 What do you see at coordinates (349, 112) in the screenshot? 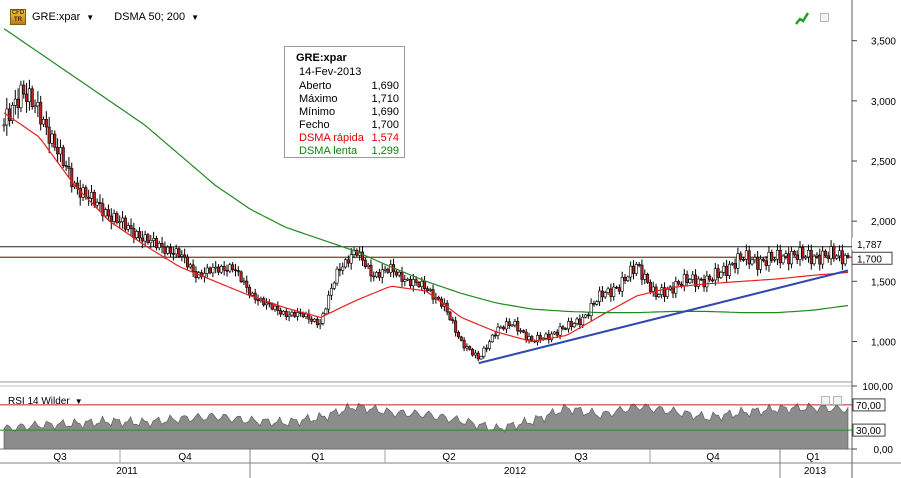
I see `legend-row-low: Mínimo 1,690` at bounding box center [349, 112].